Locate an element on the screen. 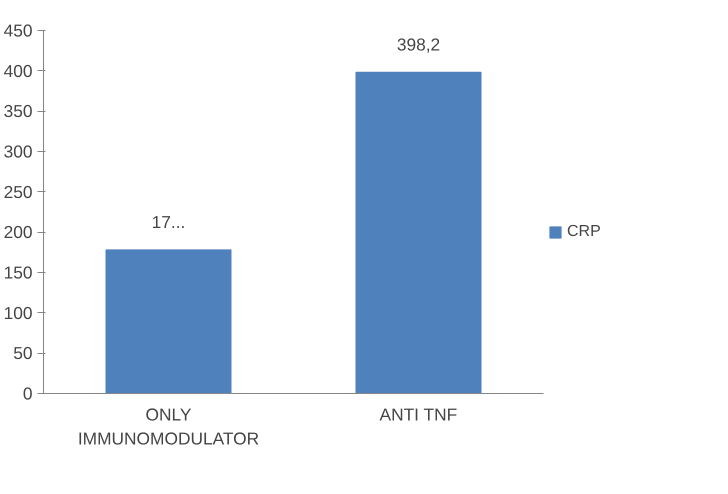 This screenshot has height=494, width=728. x-tick-label: ONLY IMMUNOMODULATOR is located at coordinates (169, 426).